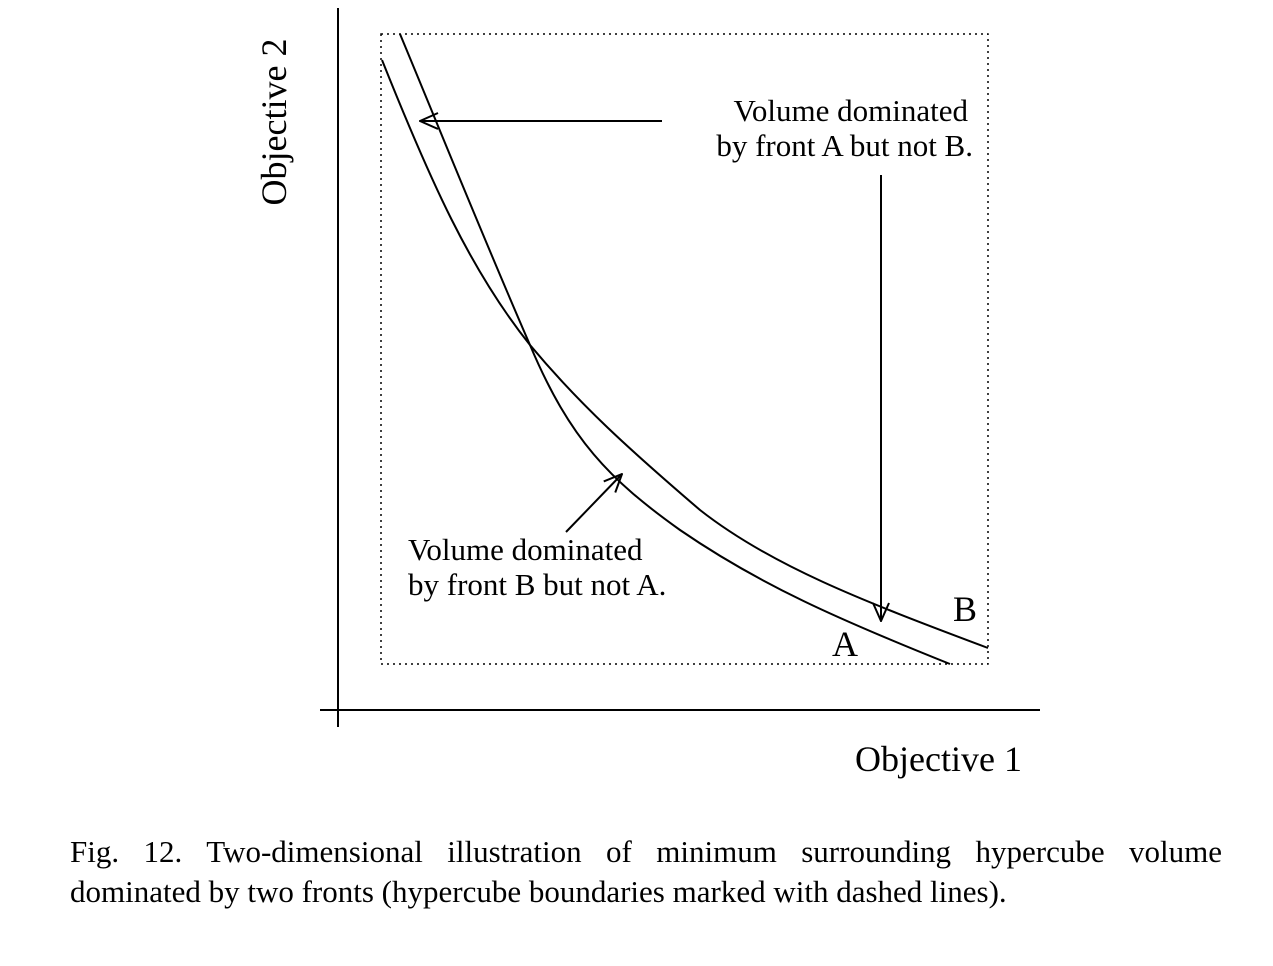 The height and width of the screenshot is (966, 1273). What do you see at coordinates (851, 110) in the screenshot?
I see `annotation-a-not-b-line1: Volume dominated` at bounding box center [851, 110].